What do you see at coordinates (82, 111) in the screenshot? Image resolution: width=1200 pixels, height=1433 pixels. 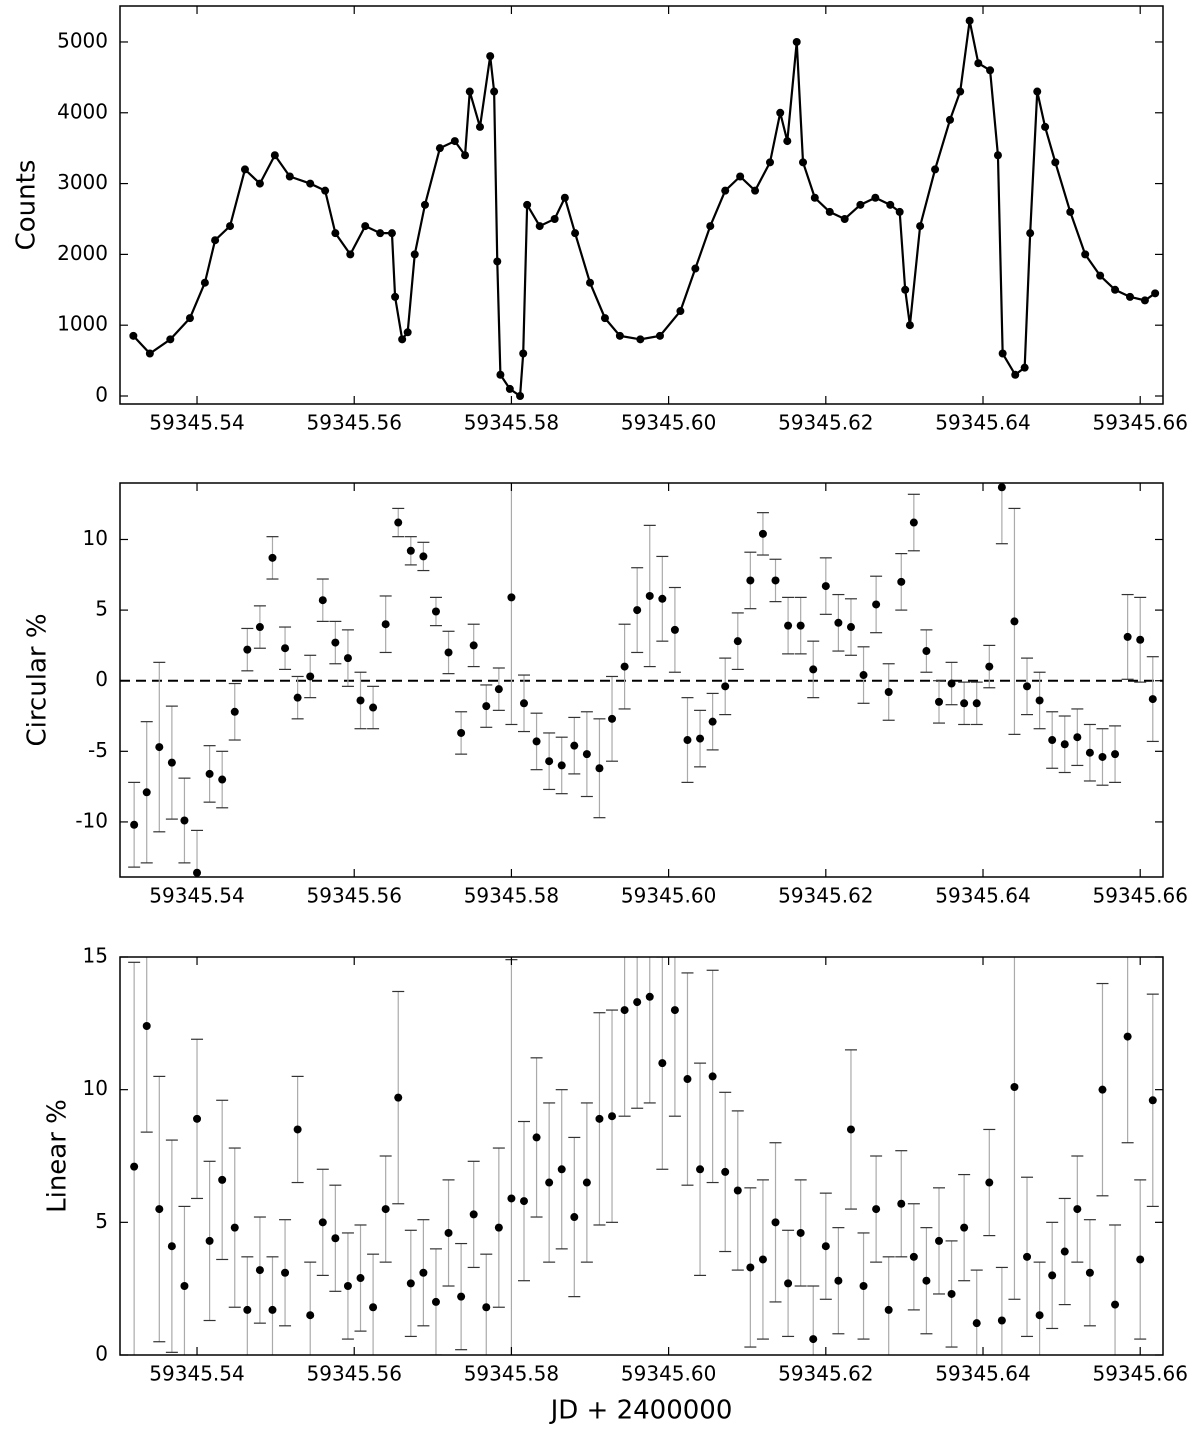 I see `y-tick-label: 4000` at bounding box center [82, 111].